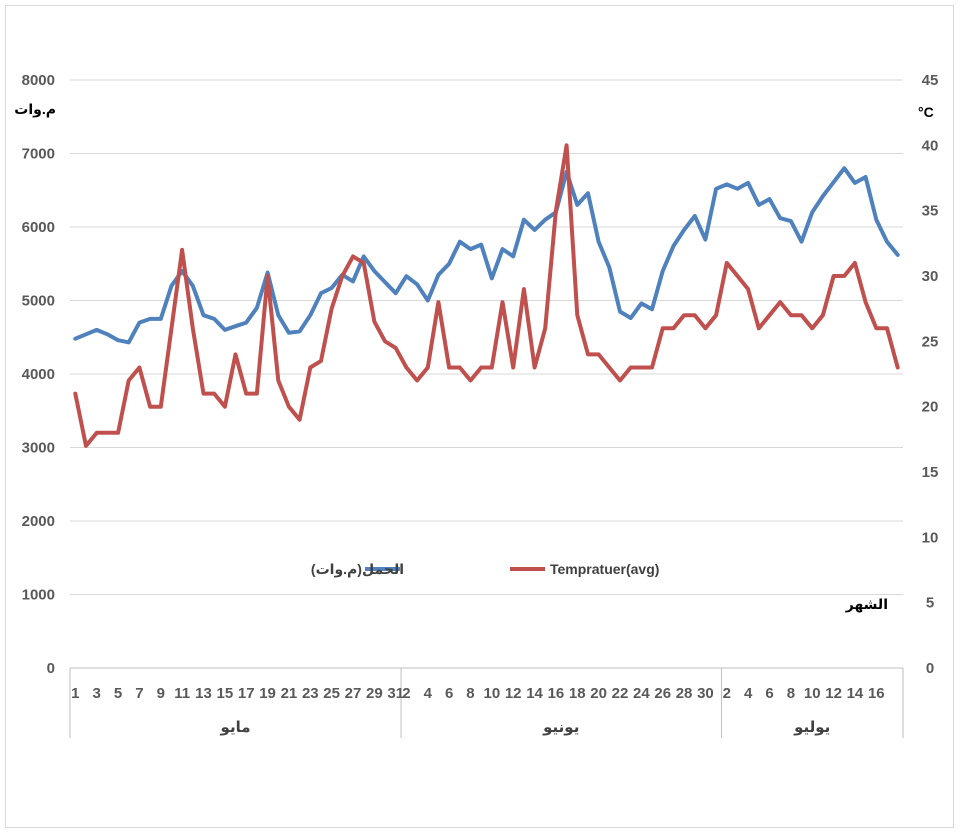  Describe the element at coordinates (38, 521) in the screenshot. I see `left-tick-label: 2000` at that location.